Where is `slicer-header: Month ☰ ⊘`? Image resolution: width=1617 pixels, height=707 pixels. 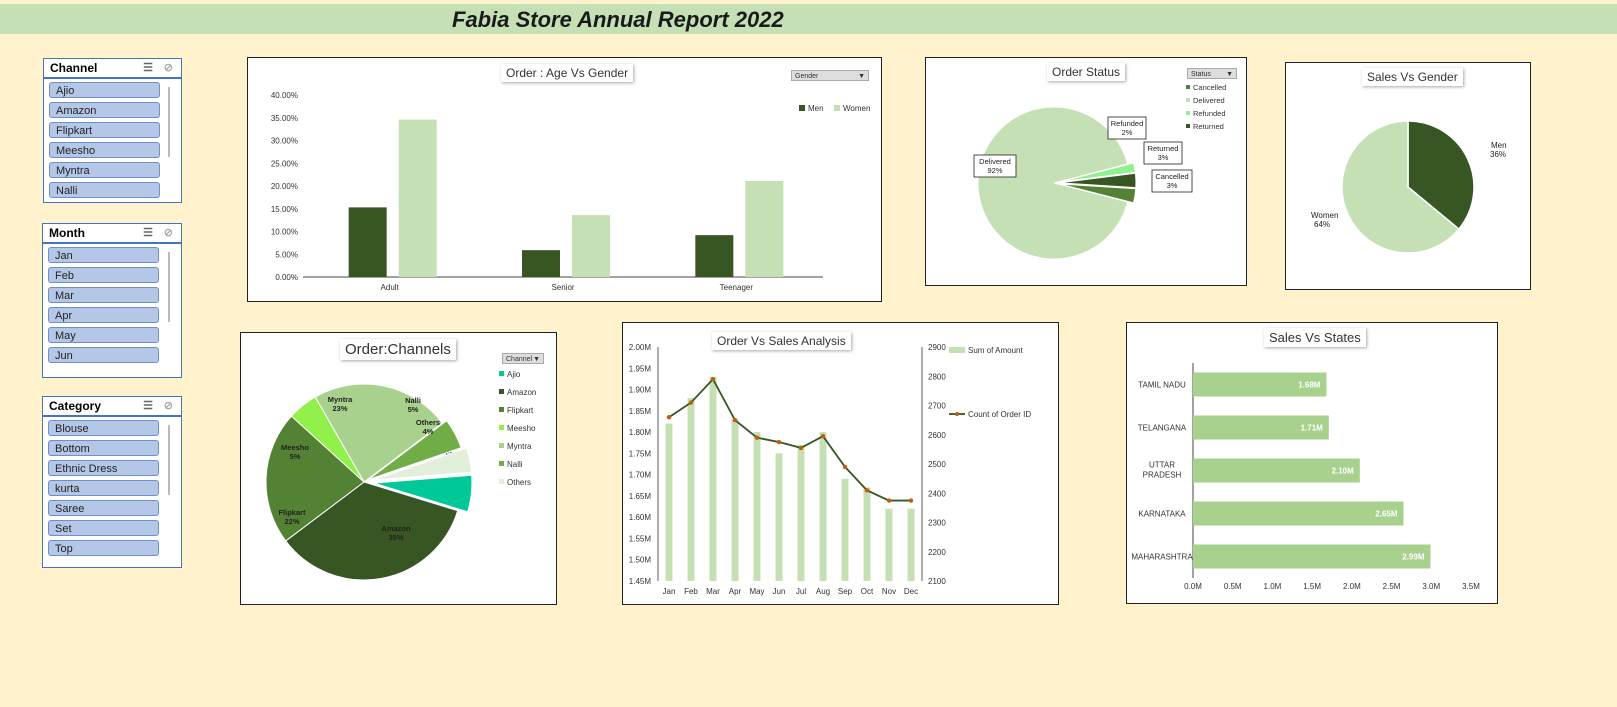
slicer-header: Month ☰ ⊘ is located at coordinates (112, 234).